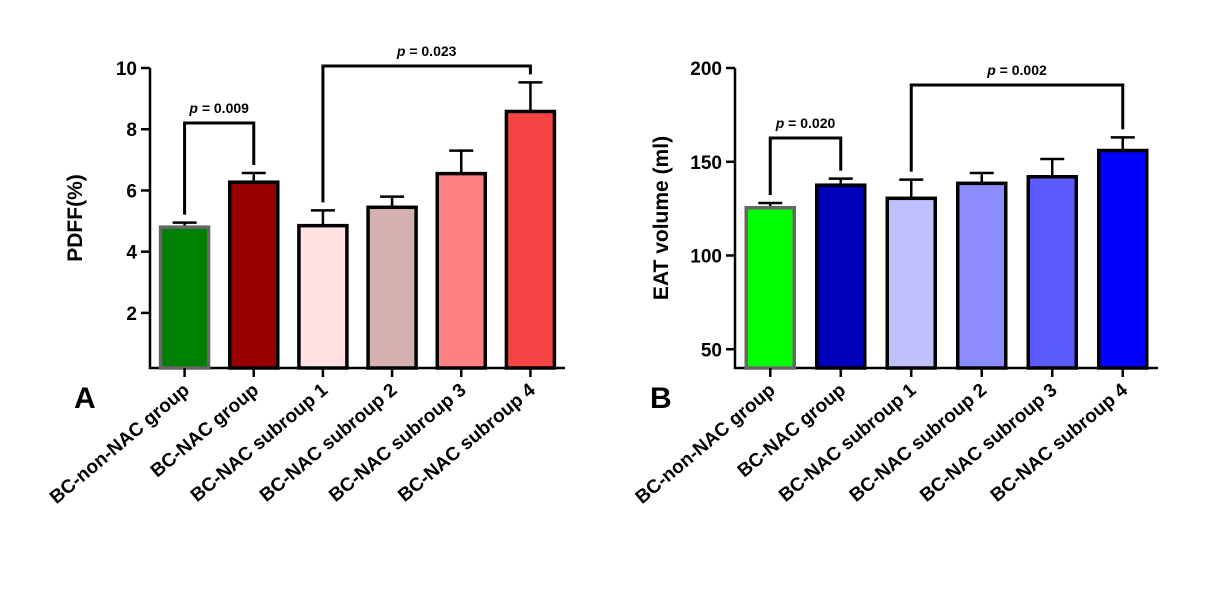 This screenshot has width=1220, height=590. I want to click on p-value-text: = 0.023, so click(430, 51).